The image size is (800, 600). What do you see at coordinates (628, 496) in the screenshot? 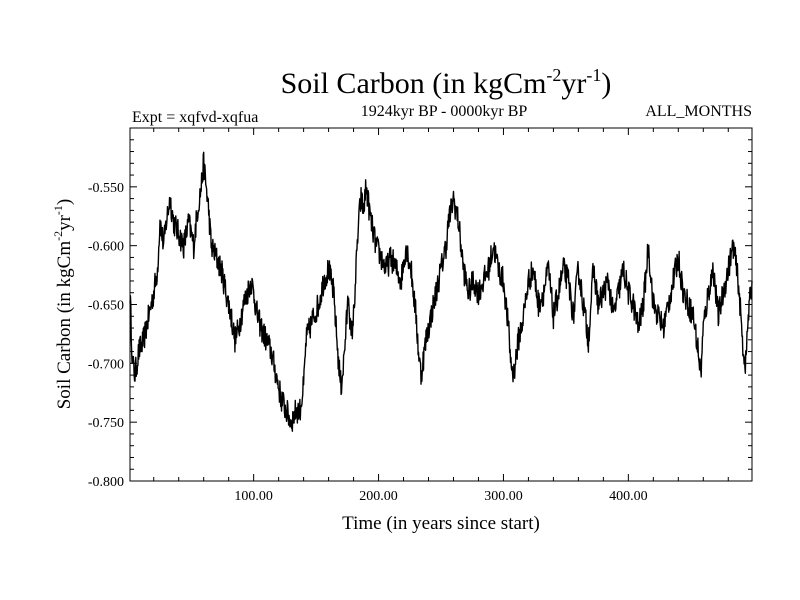
I see `x-tick-label: 400.00` at bounding box center [628, 496].